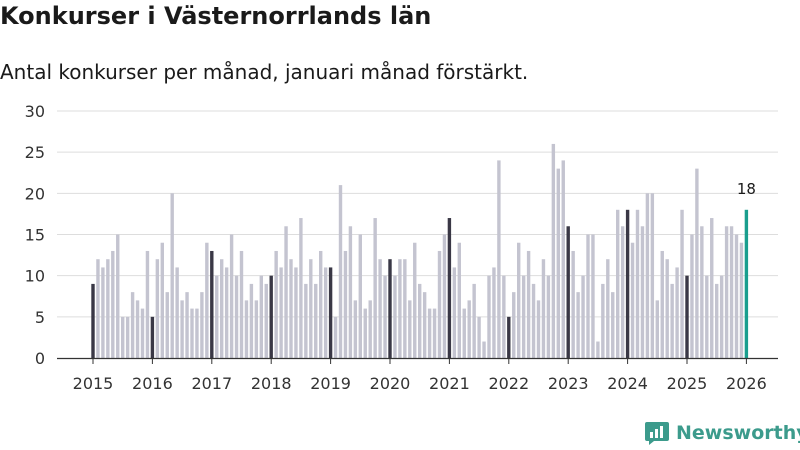 This screenshot has height=450, width=800. Describe the element at coordinates (40, 358) in the screenshot. I see `y-tick-label: 0` at that location.